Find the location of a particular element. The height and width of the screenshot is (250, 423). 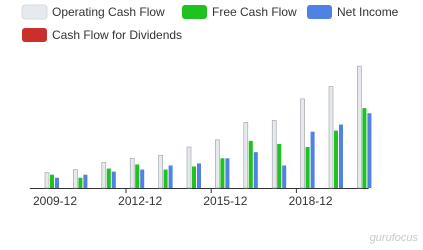

x-tick-label: 2012-12 is located at coordinates (140, 201).